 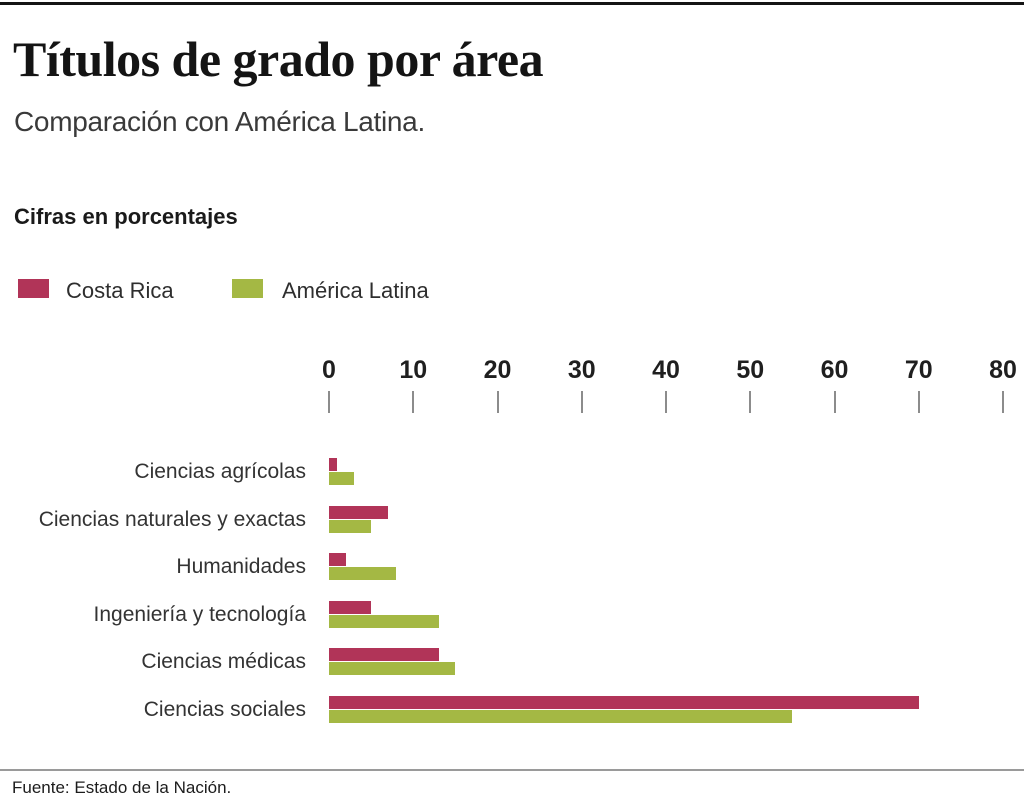 I want to click on x-axis-tick-label: 60, so click(x=834, y=370).